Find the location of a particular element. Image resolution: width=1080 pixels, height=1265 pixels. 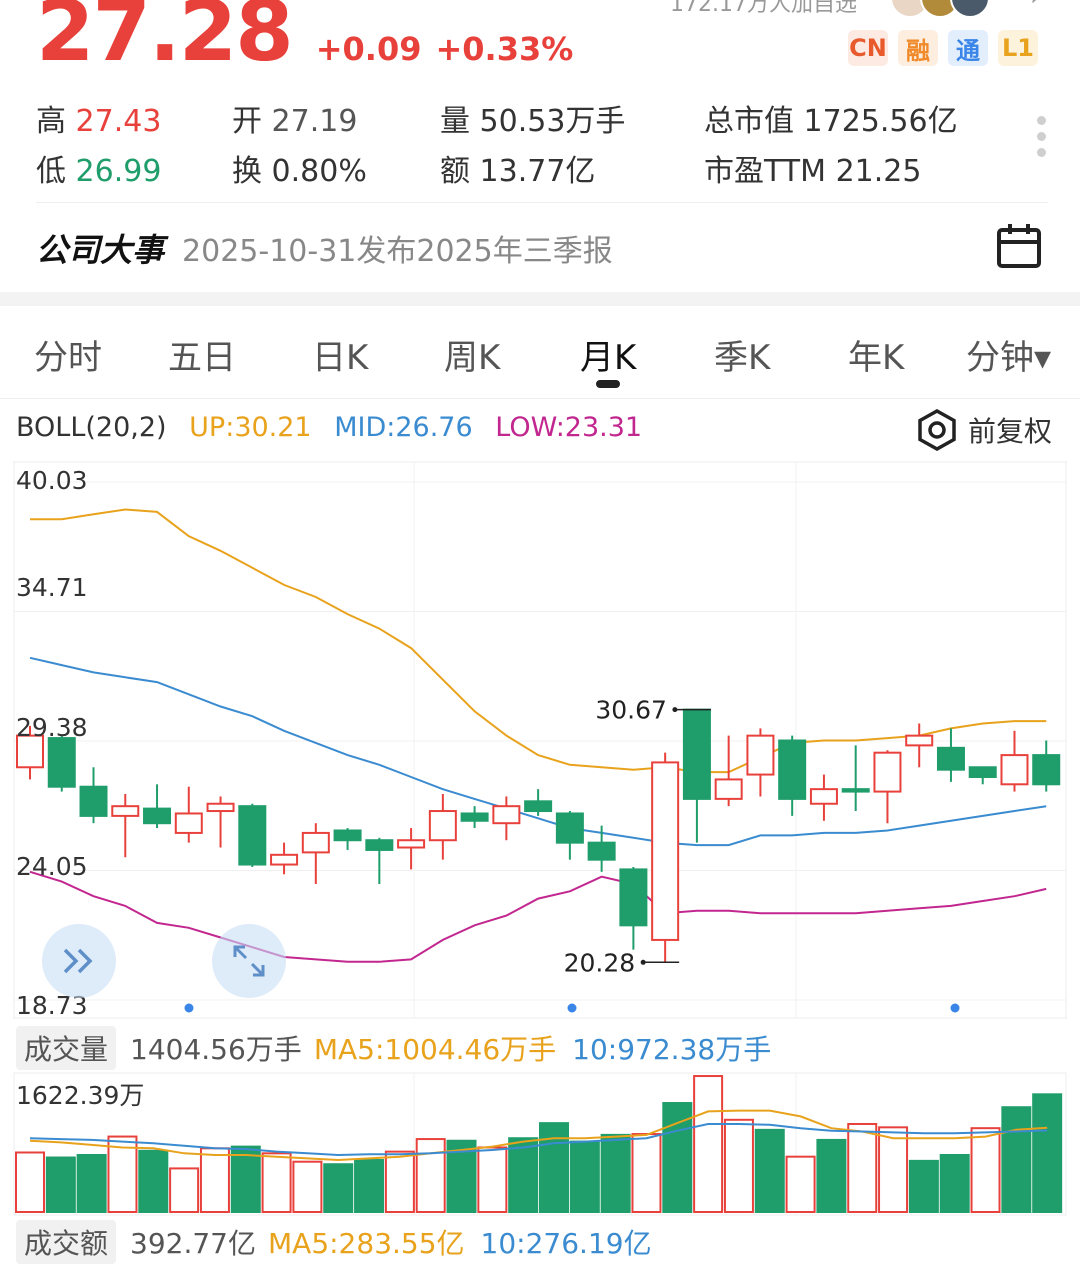

boll-low-value: LOW:23.31 is located at coordinates (569, 427).